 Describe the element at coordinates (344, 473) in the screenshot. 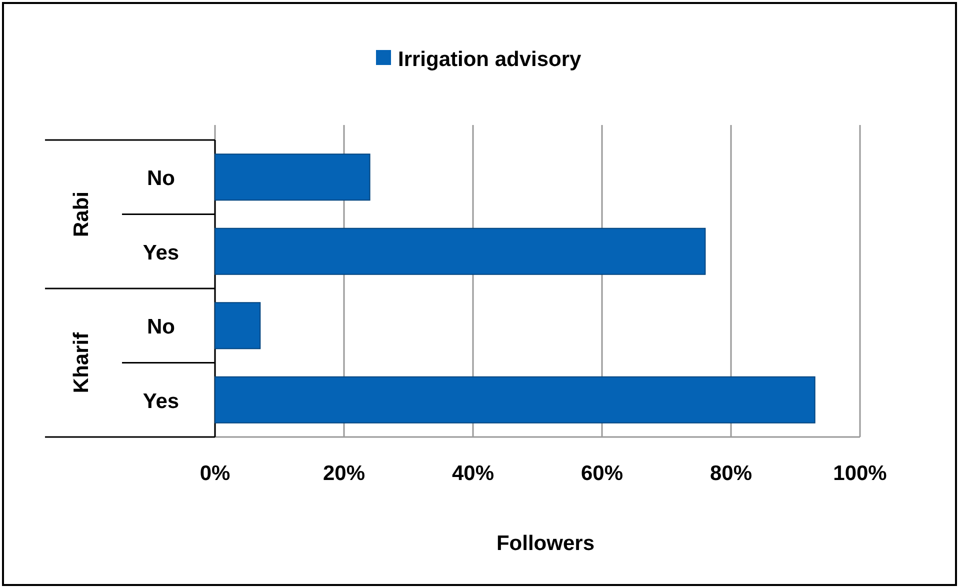

I see `x-tick-label: 20%` at that location.